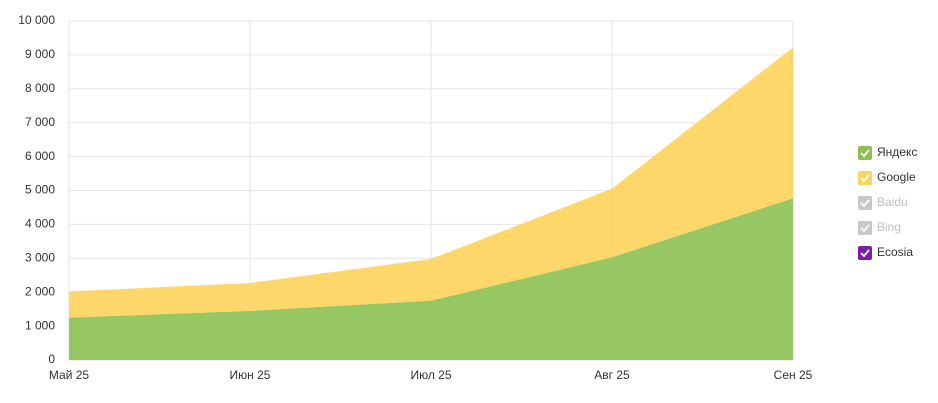  What do you see at coordinates (250, 375) in the screenshot?
I see `x-tick-label: Июн 25` at bounding box center [250, 375].